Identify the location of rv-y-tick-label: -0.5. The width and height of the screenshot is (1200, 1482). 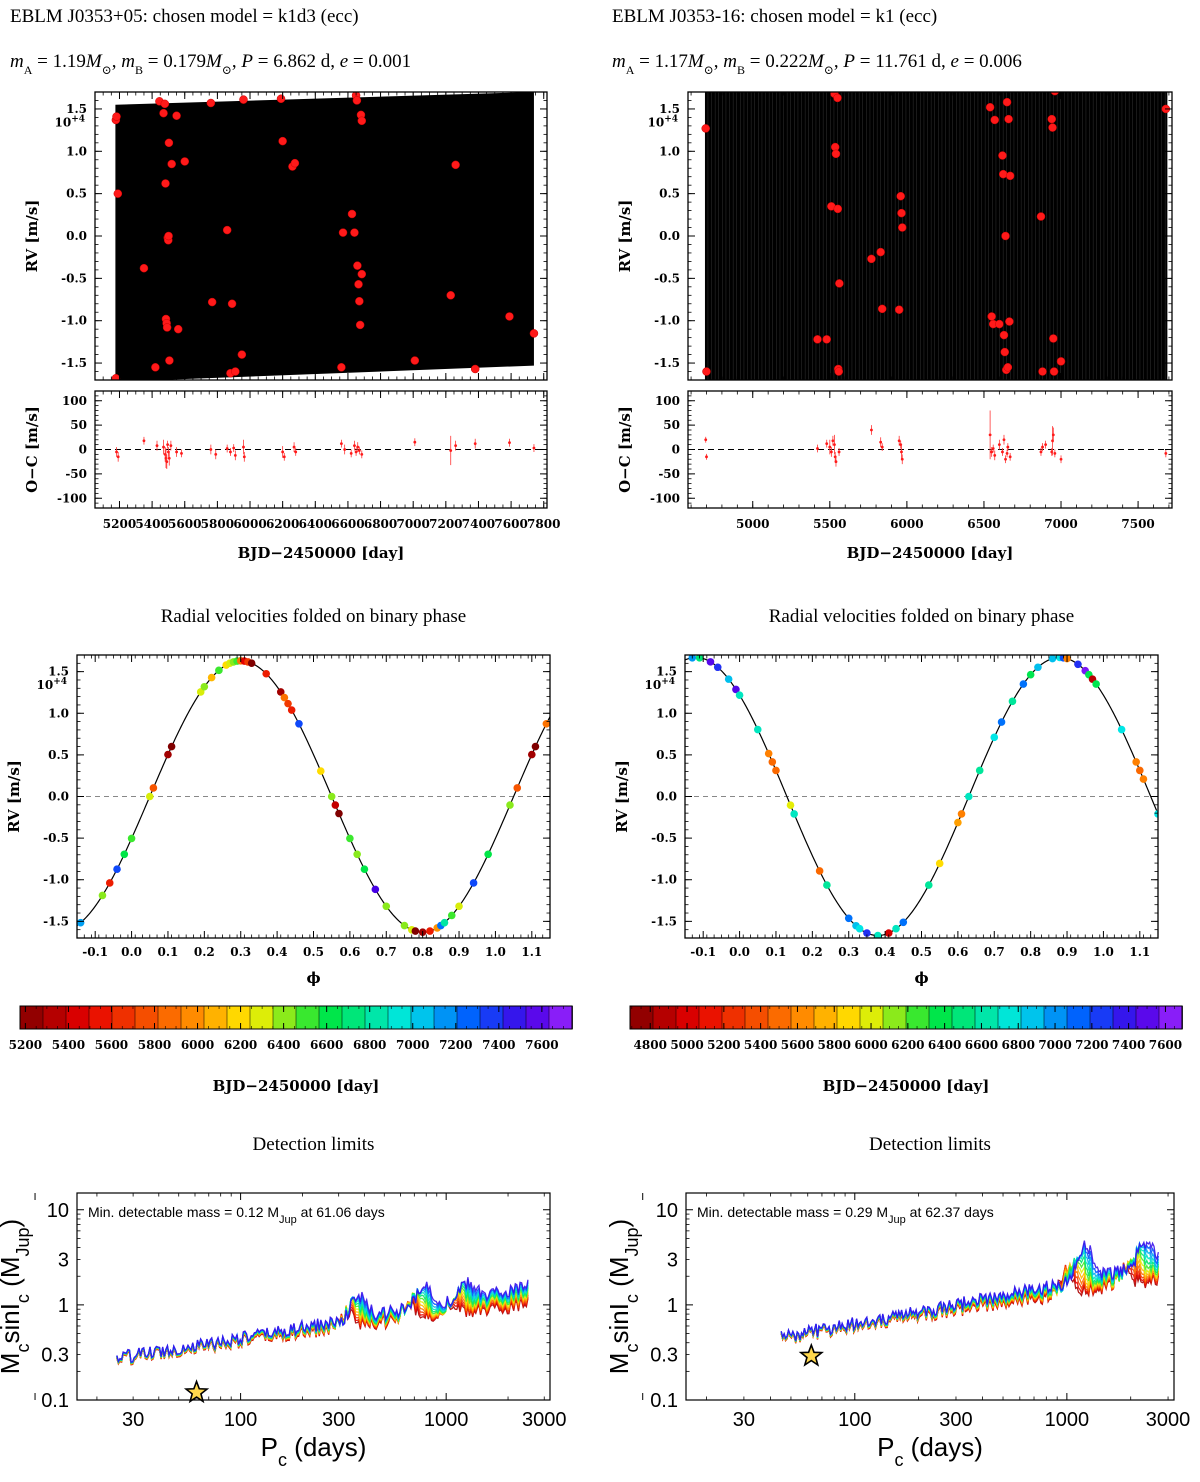
(74, 278).